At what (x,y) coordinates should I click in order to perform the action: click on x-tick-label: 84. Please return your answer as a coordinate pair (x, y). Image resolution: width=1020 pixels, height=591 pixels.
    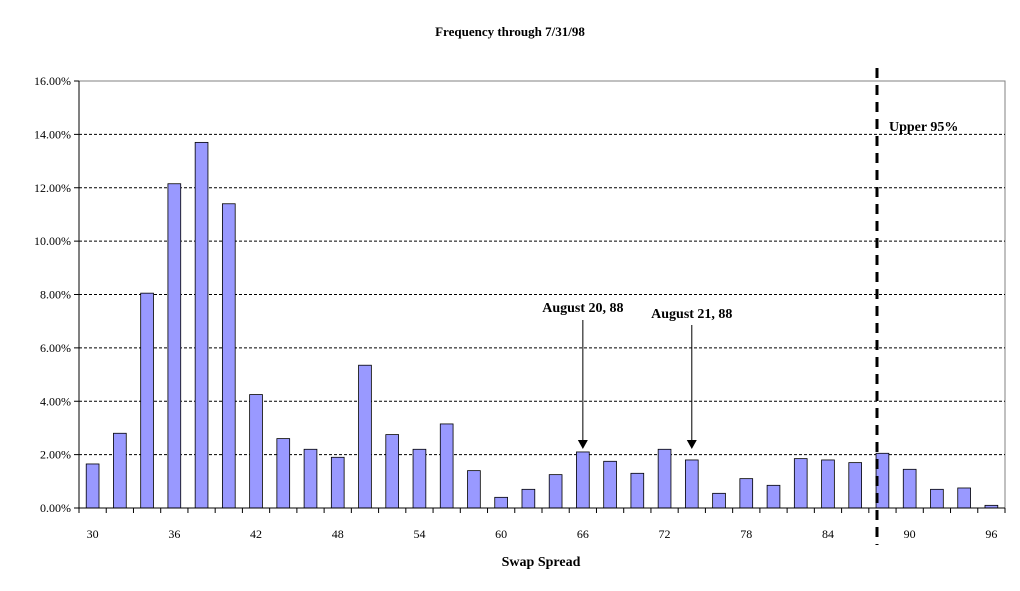
    Looking at the image, I should click on (828, 534).